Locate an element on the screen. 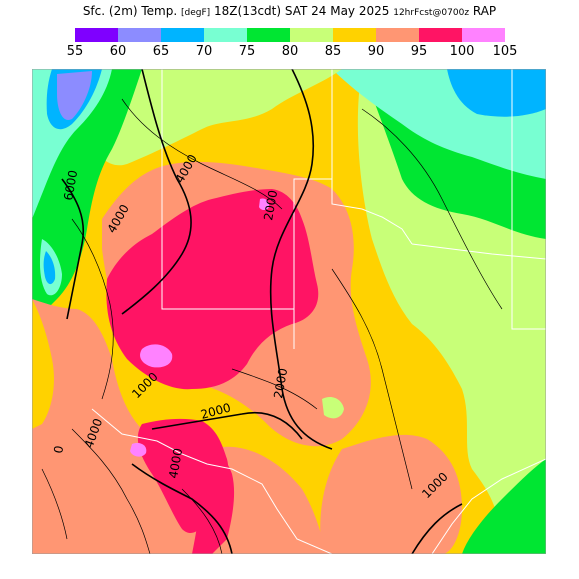  legend-ticks: 55 60 65 70 75 80 85 90 95 100 105 is located at coordinates (292, 53).